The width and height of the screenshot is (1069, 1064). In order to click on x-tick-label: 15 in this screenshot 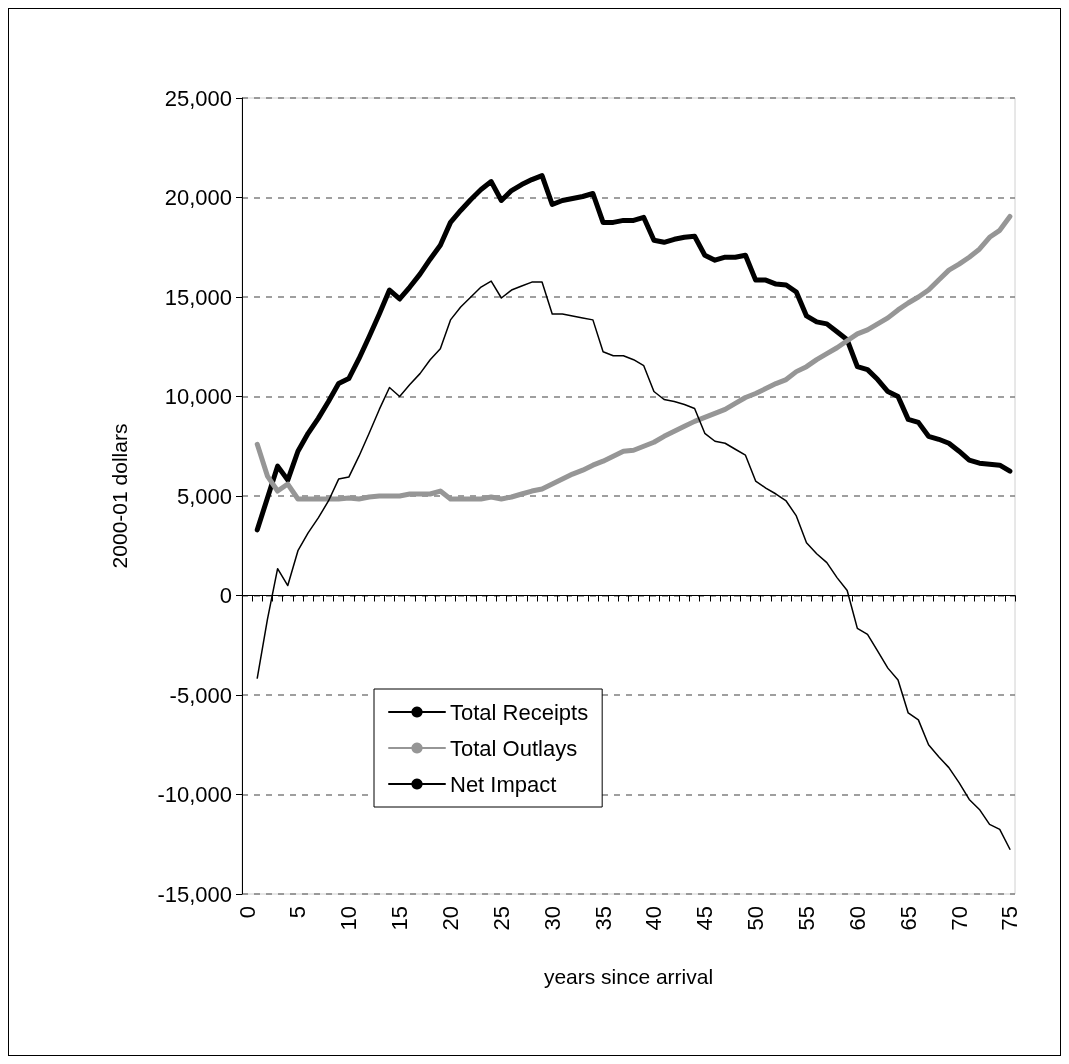, I will do `click(400, 918)`.